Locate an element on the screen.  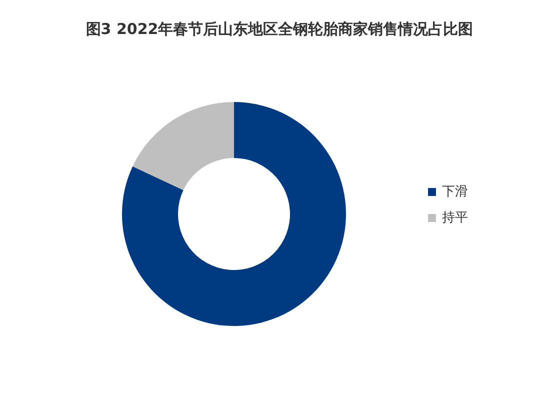
legend-label: 持平 is located at coordinates (455, 218).